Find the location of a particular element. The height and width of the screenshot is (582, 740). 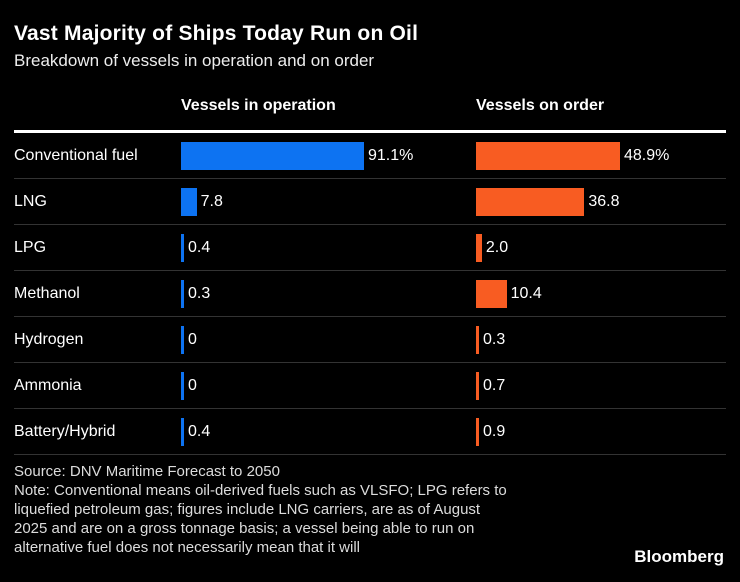

cell-on-order: 10.4 is located at coordinates (601, 293).